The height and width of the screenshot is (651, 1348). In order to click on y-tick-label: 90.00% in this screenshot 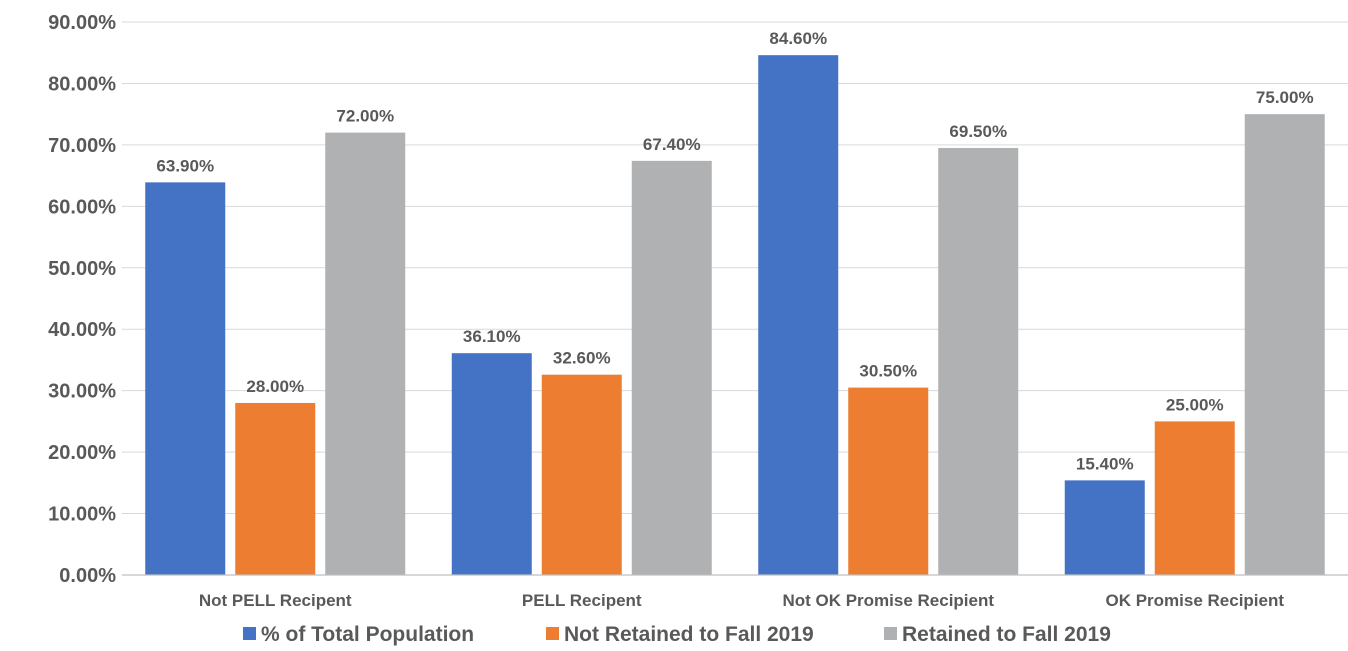, I will do `click(82, 23)`.